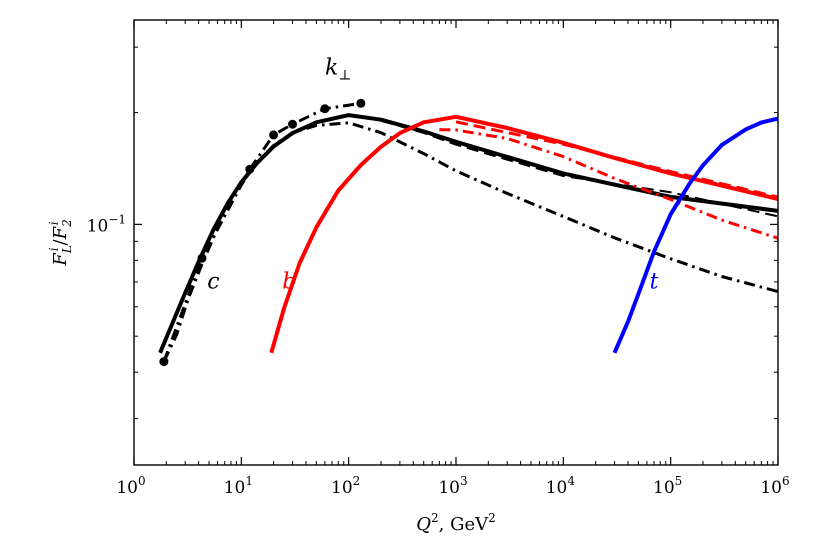  Describe the element at coordinates (213, 282) in the screenshot. I see `annotation-c: c` at that location.